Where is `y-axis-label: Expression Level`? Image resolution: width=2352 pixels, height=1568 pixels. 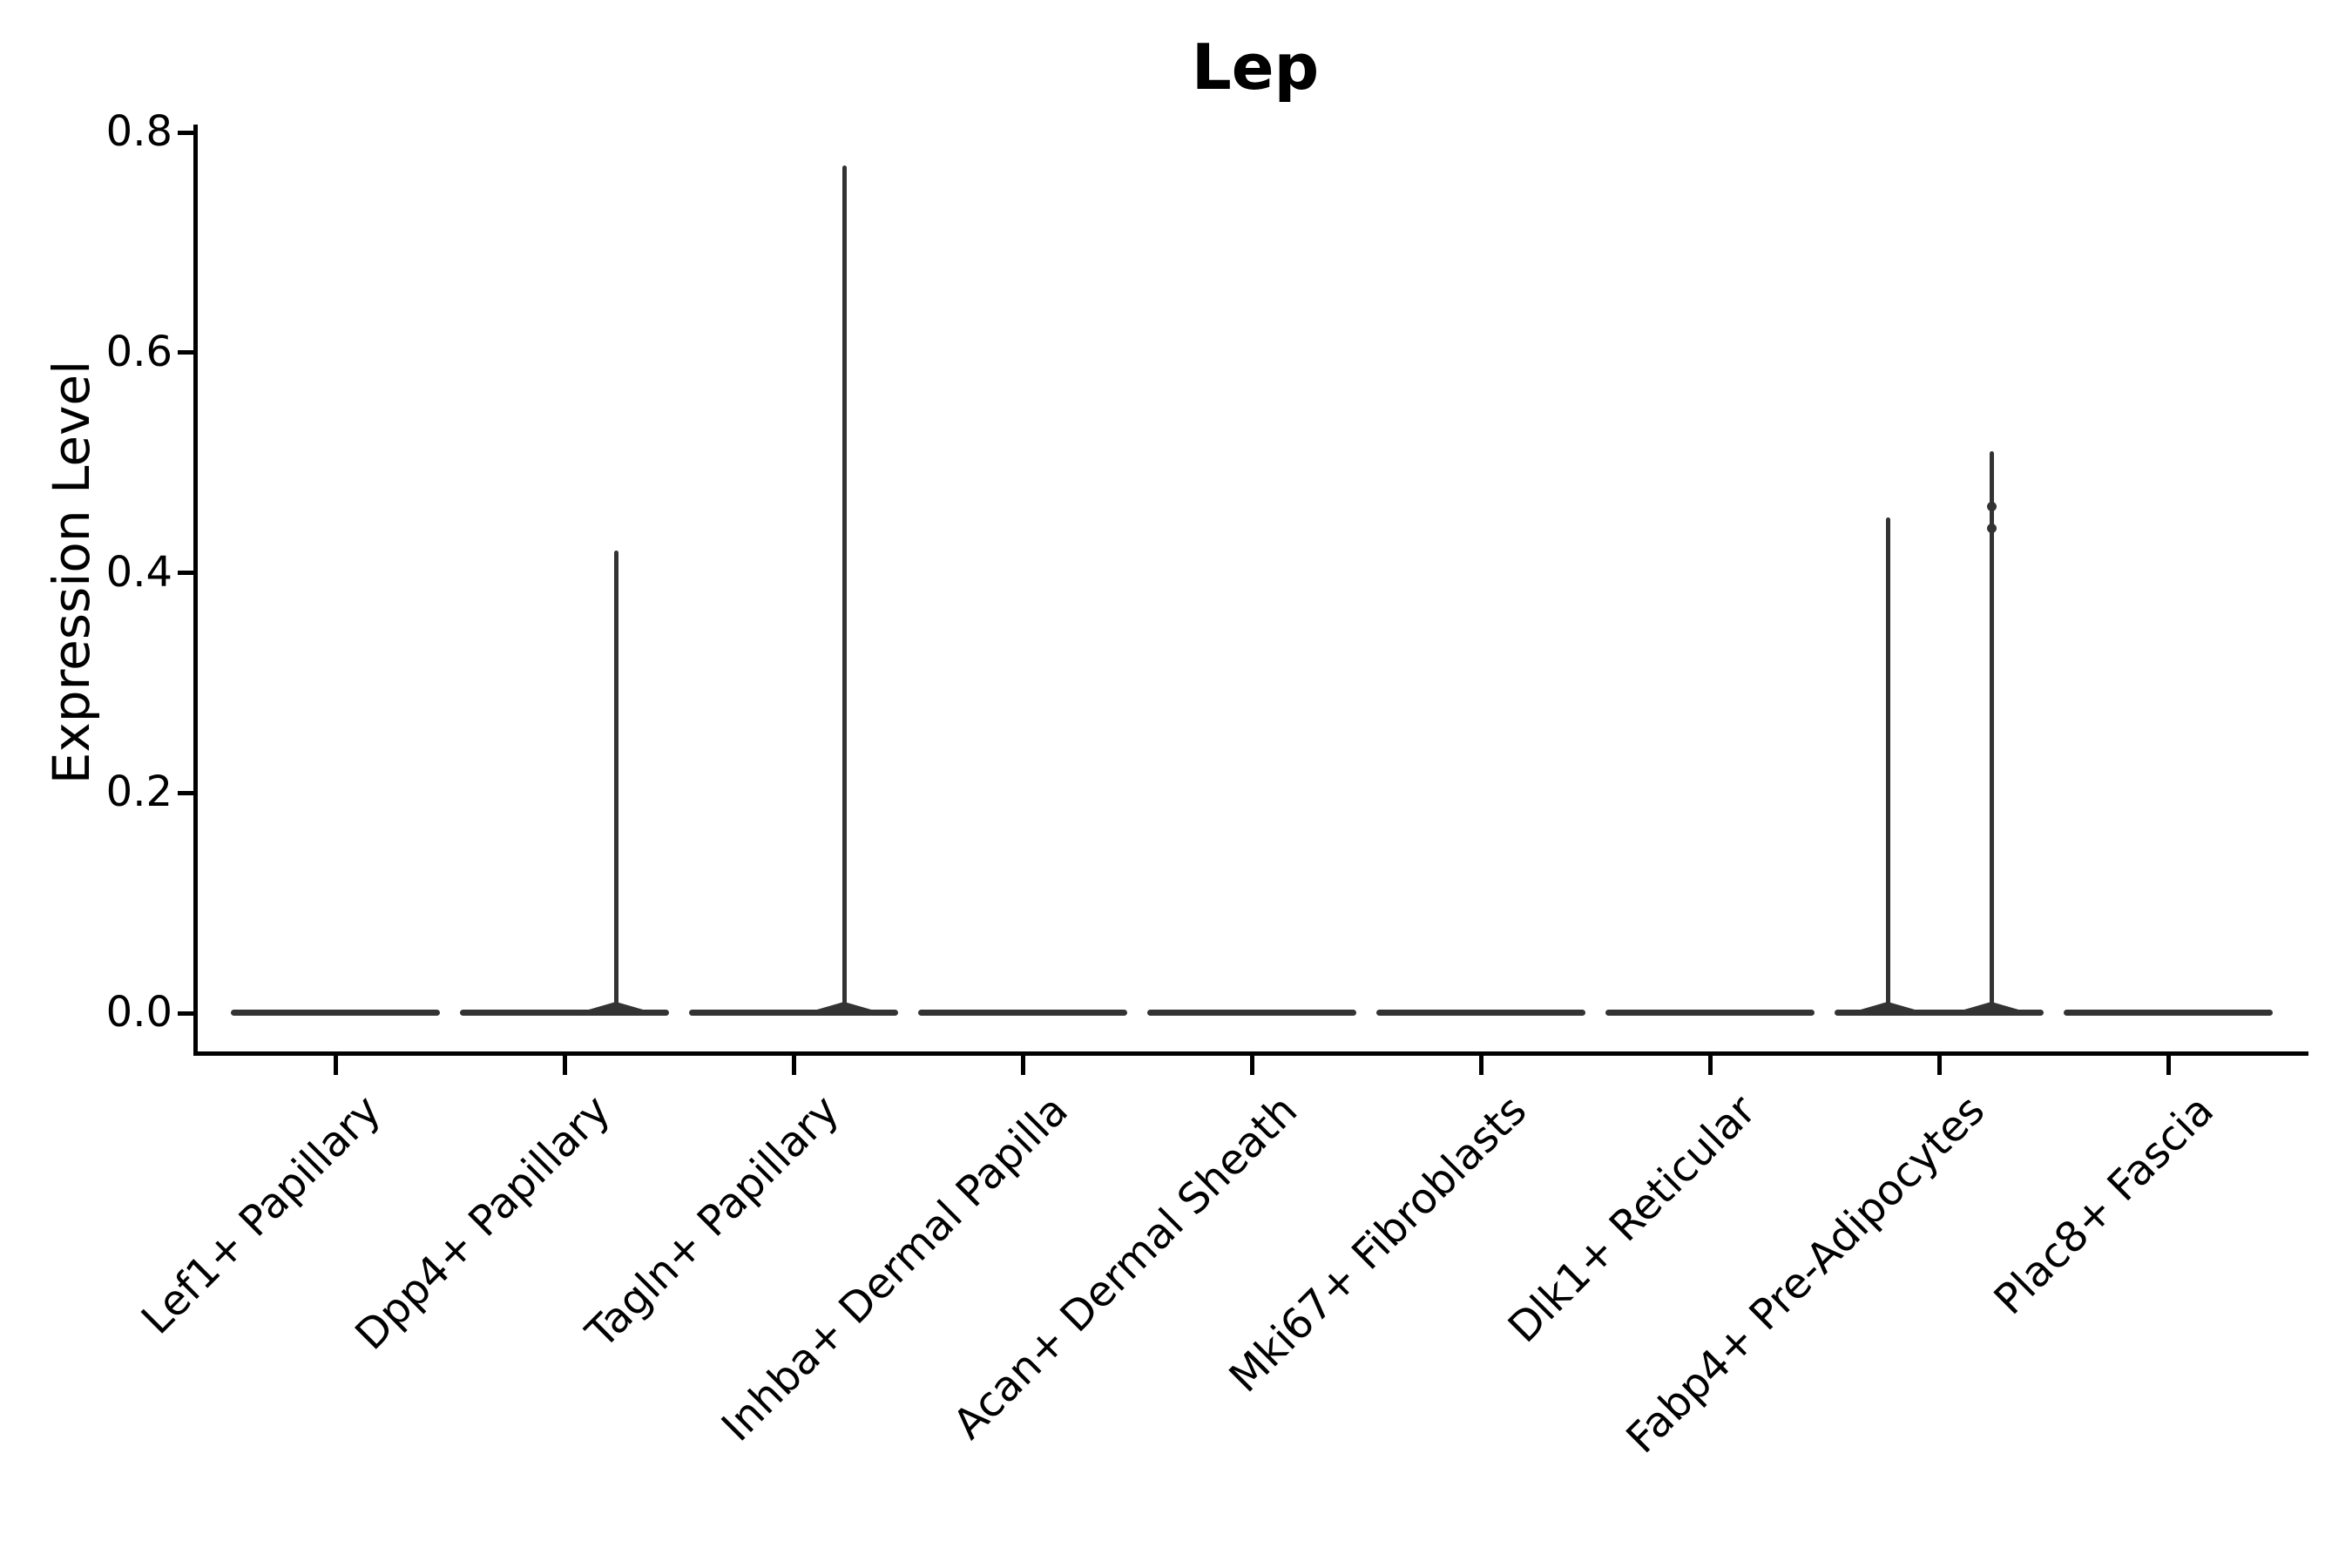
y-axis-label: Expression Level is located at coordinates (71, 572).